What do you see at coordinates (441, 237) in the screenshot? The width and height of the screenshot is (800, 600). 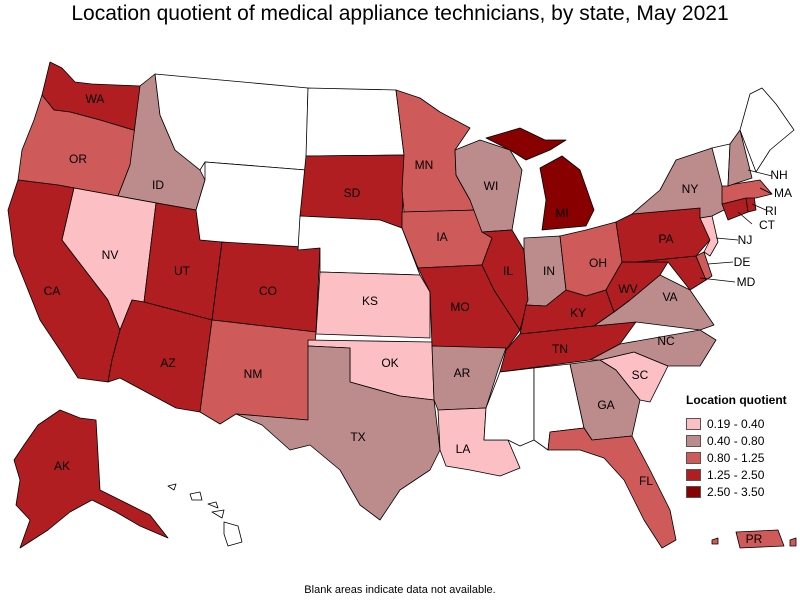 I see `state-label-IA: IA` at bounding box center [441, 237].